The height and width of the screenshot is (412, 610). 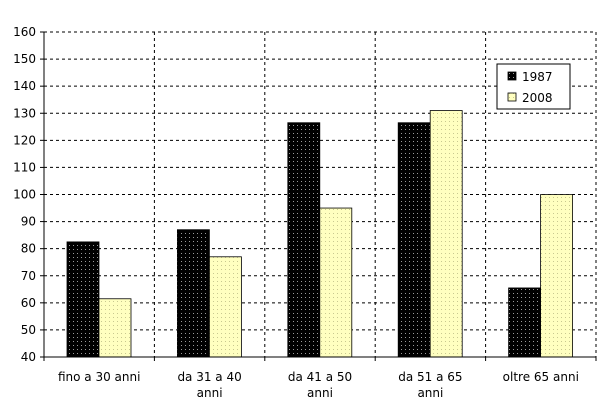 I want to click on x-tick-label: da 41 a 50, so click(x=320, y=377).